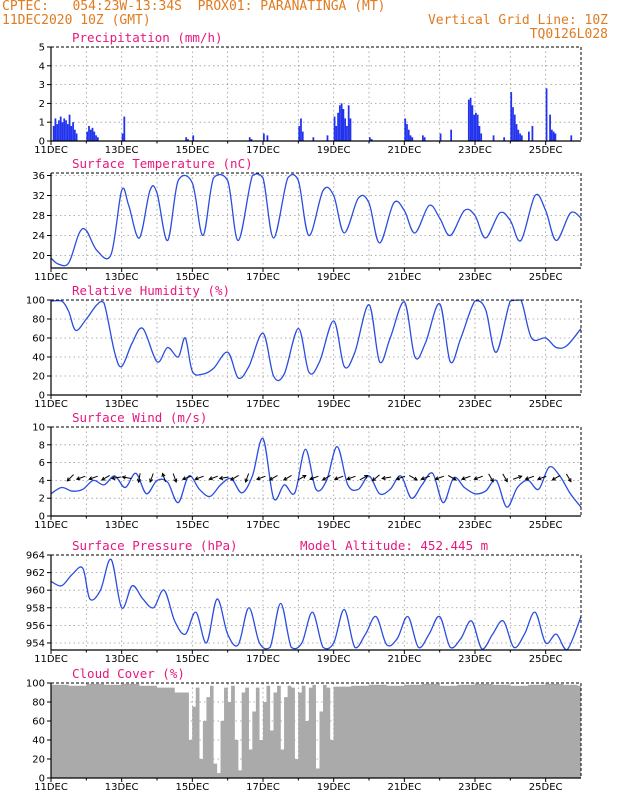 This screenshot has width=618, height=800. What do you see at coordinates (35, 684) in the screenshot?
I see `y-tick-label: 100` at bounding box center [35, 684].